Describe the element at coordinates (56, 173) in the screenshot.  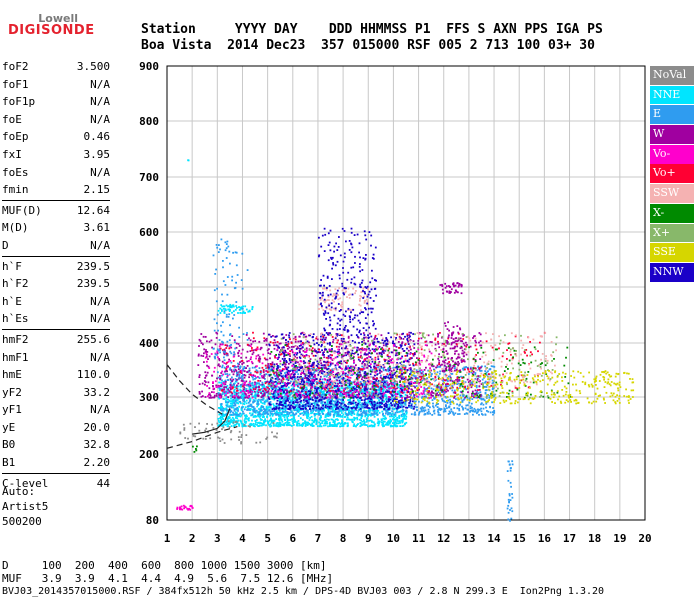
I see `param-row: foEs N/A` at that location.